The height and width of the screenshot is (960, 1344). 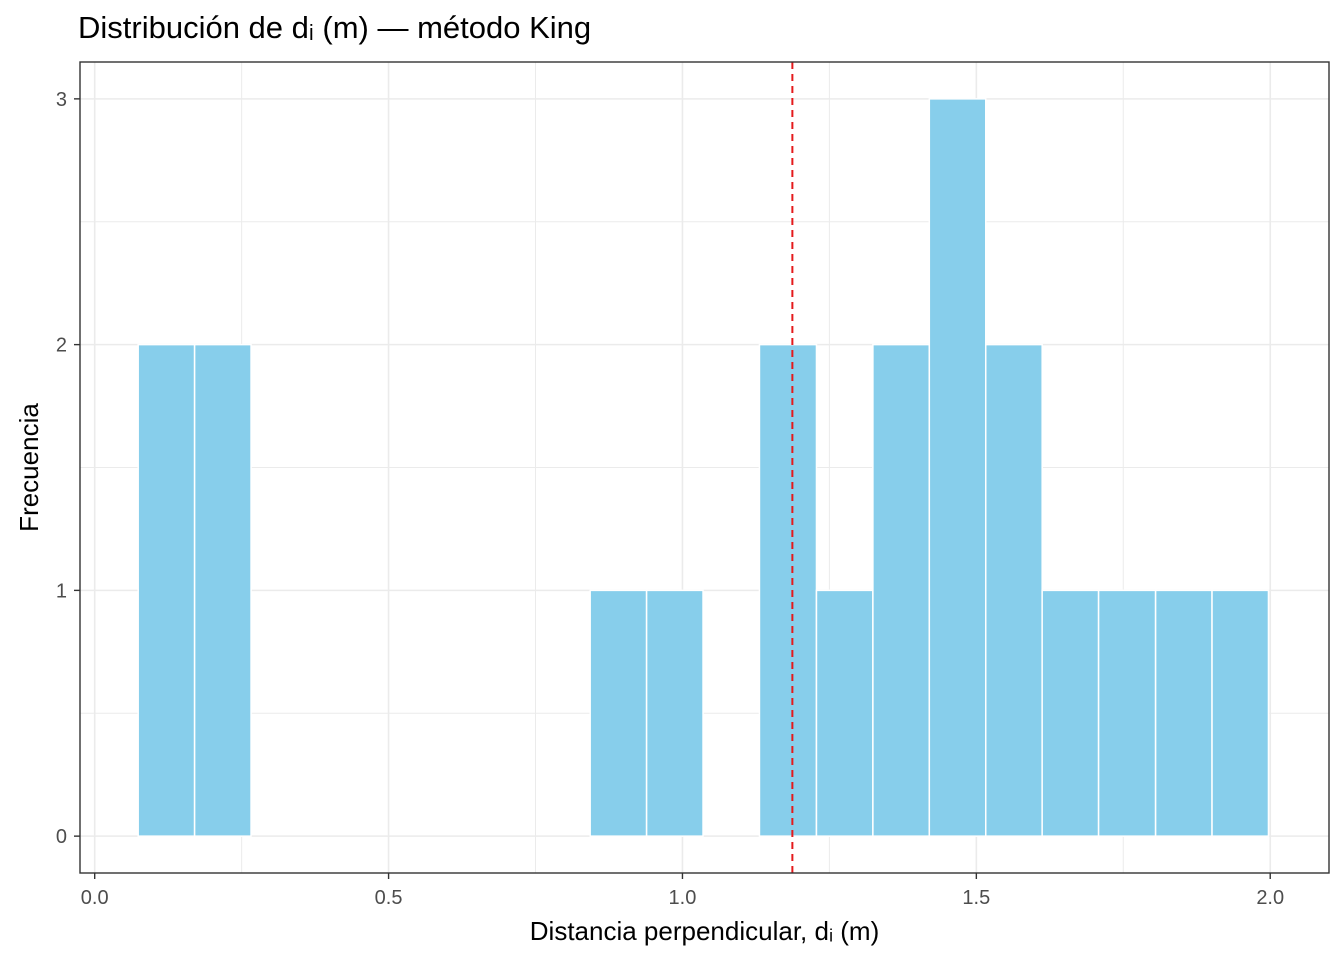 I want to click on x-tick-label: 0.5, so click(x=389, y=898).